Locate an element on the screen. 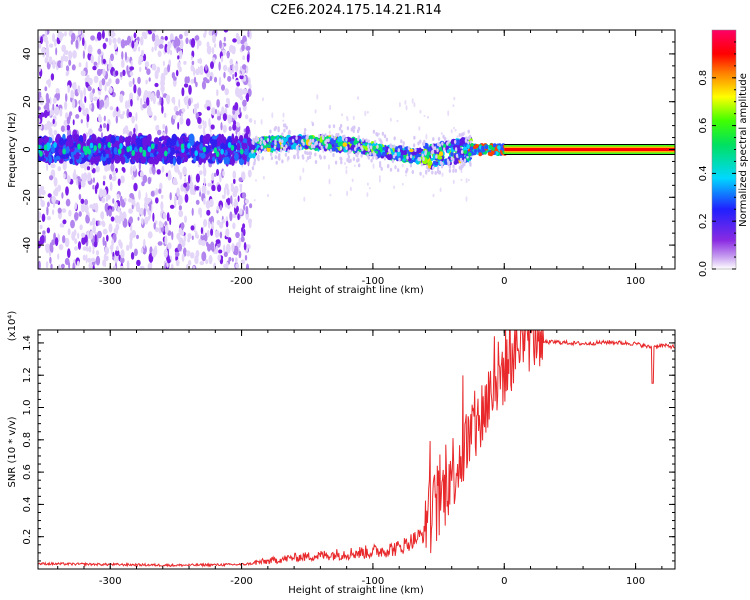 Image resolution: width=750 pixels, height=600 pixels. spectro-x-tick-label: -300 is located at coordinates (110, 281).